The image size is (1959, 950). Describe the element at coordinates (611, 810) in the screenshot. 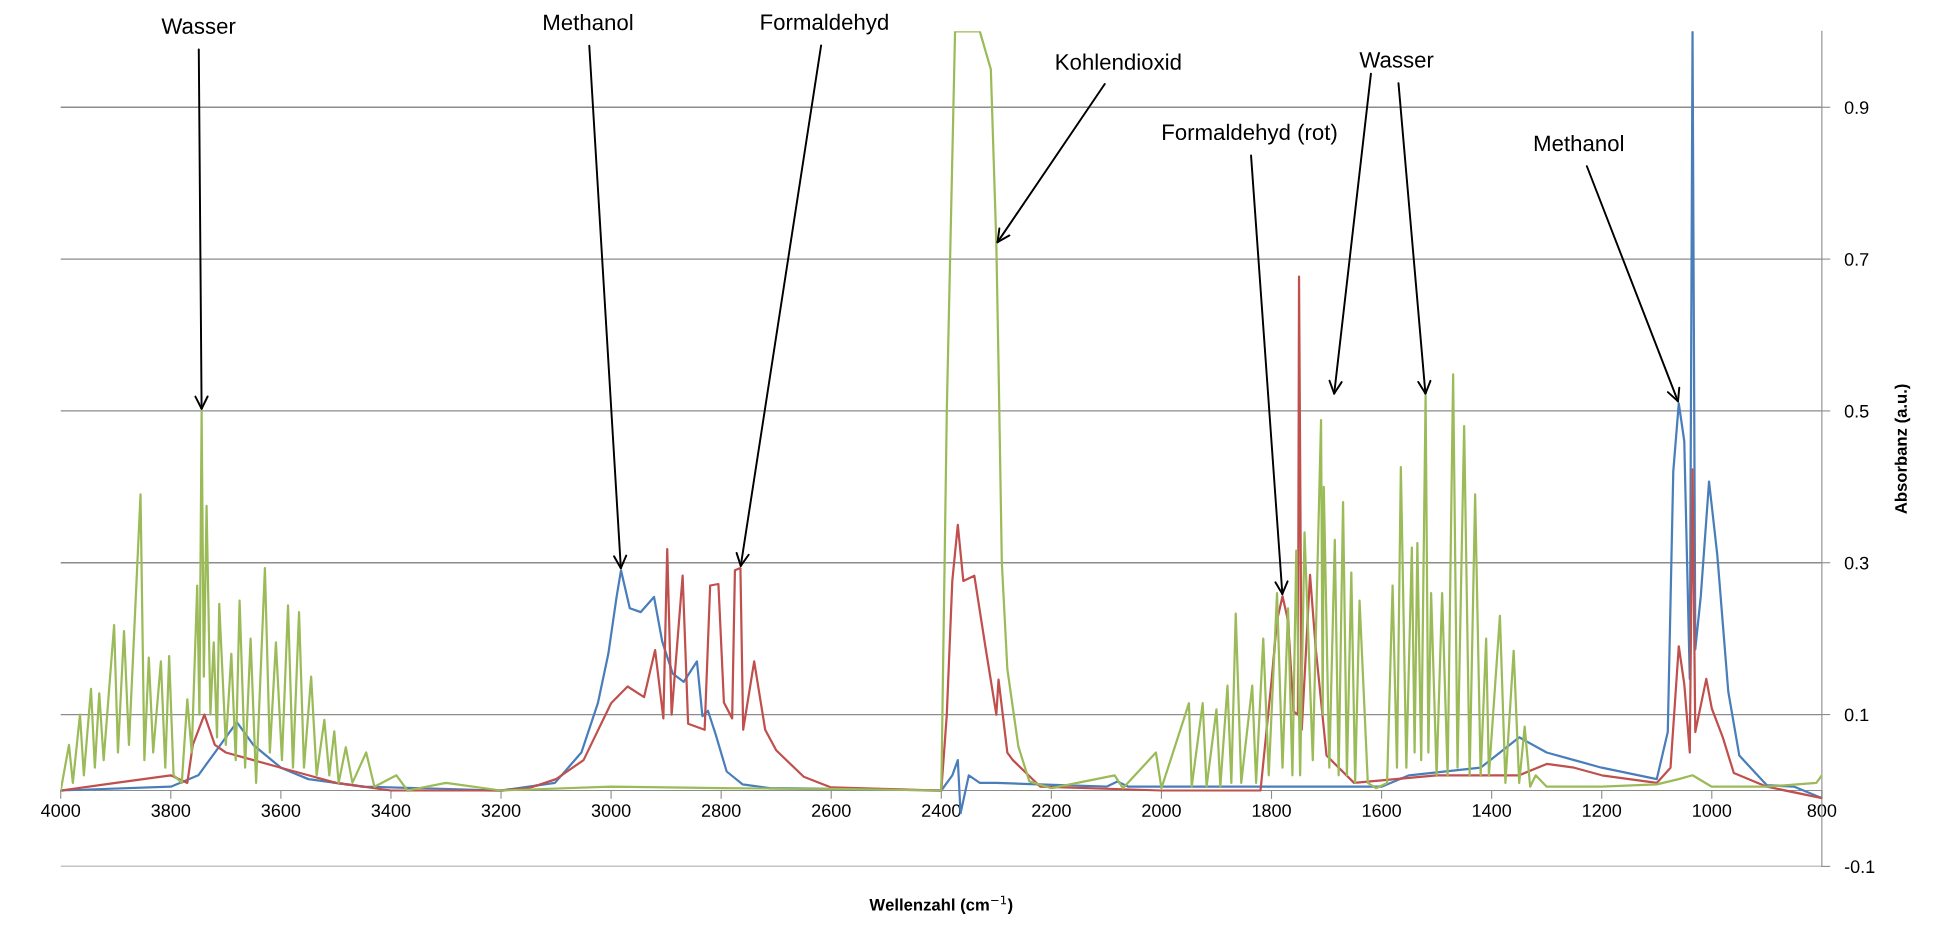

I see `x-tick-label: 3000` at that location.